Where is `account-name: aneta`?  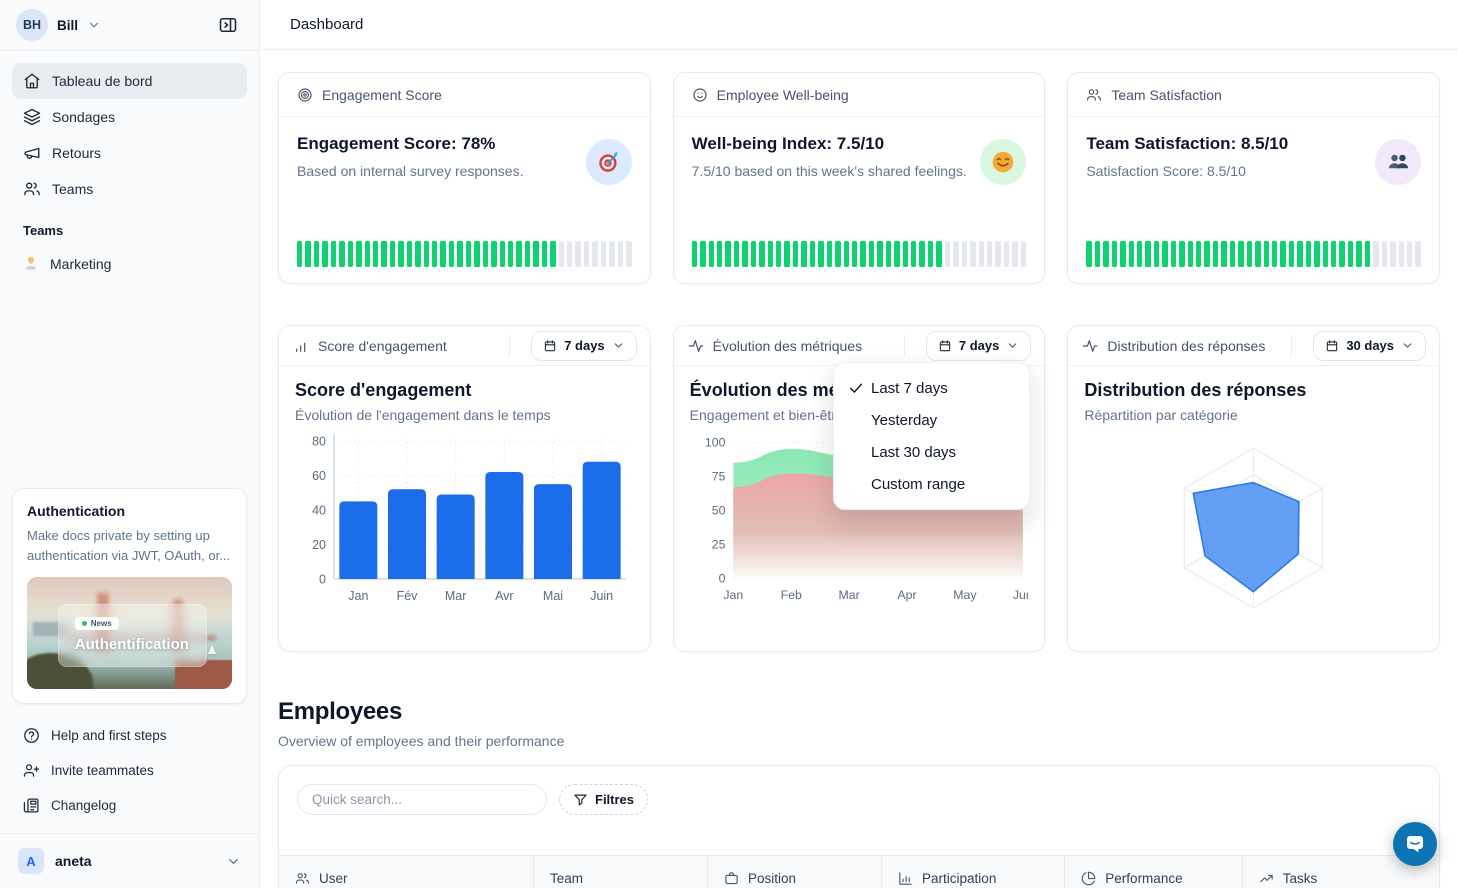 account-name: aneta is located at coordinates (73, 861).